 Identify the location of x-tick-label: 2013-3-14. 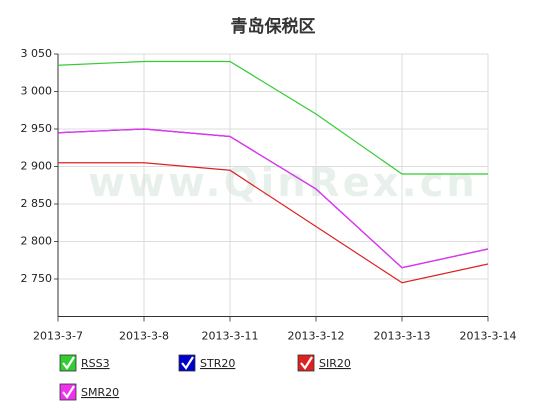
(488, 336).